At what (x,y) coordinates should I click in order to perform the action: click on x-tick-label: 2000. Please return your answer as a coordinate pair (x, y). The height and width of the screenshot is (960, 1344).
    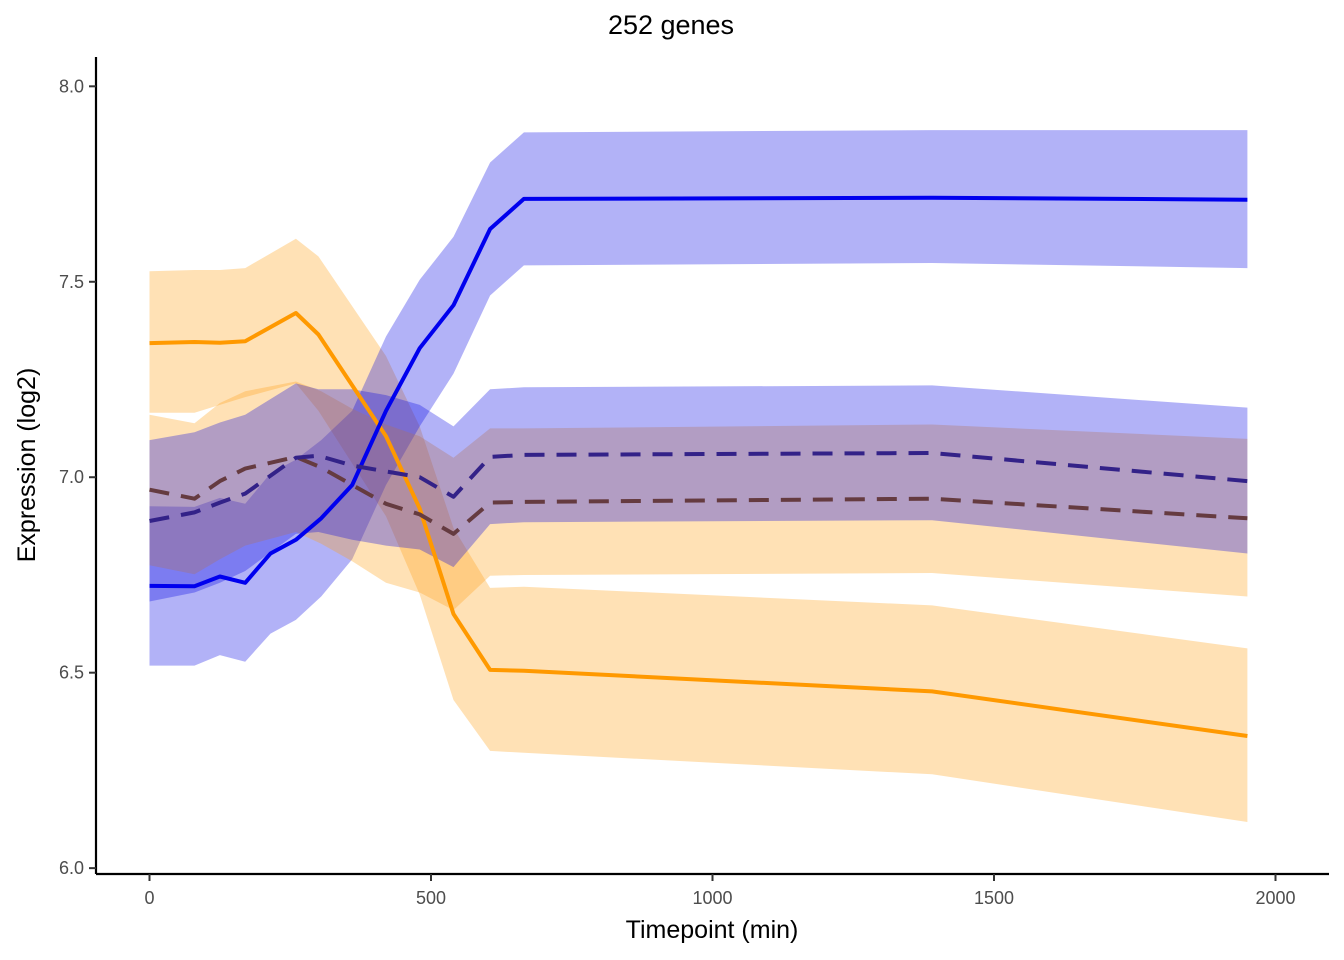
    Looking at the image, I should click on (1275, 898).